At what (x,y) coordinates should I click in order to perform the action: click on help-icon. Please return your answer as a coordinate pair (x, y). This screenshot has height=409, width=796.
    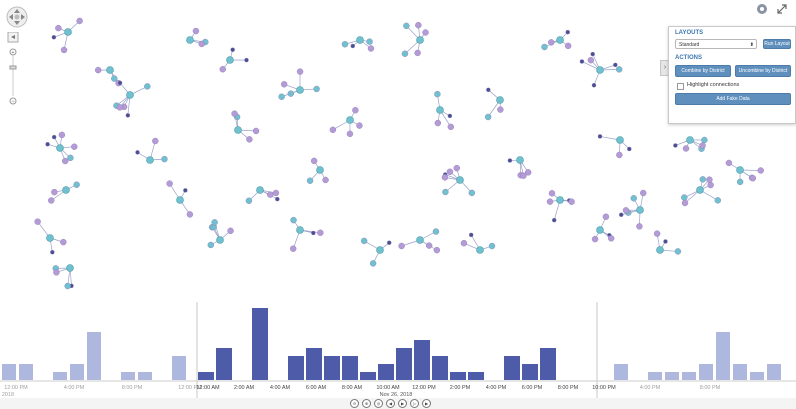
    Looking at the image, I should click on (762, 8).